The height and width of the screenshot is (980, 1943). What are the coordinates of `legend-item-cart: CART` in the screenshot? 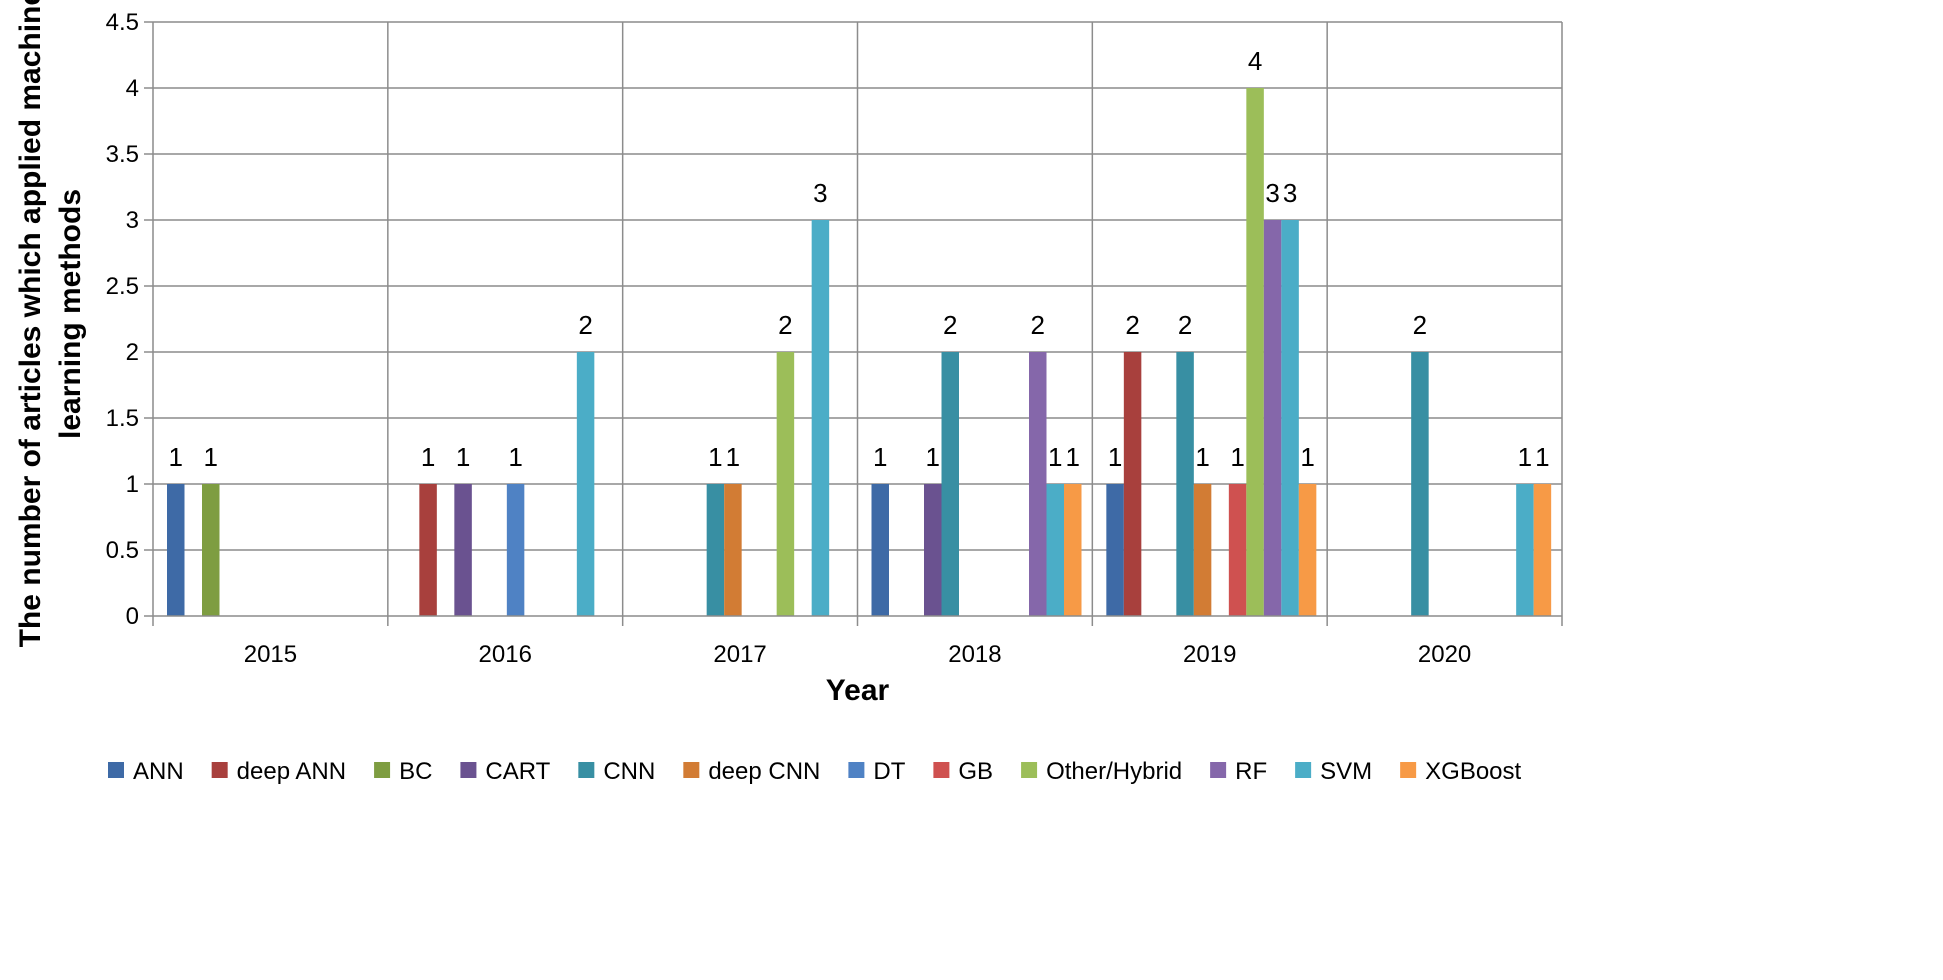 It's located at (505, 771).